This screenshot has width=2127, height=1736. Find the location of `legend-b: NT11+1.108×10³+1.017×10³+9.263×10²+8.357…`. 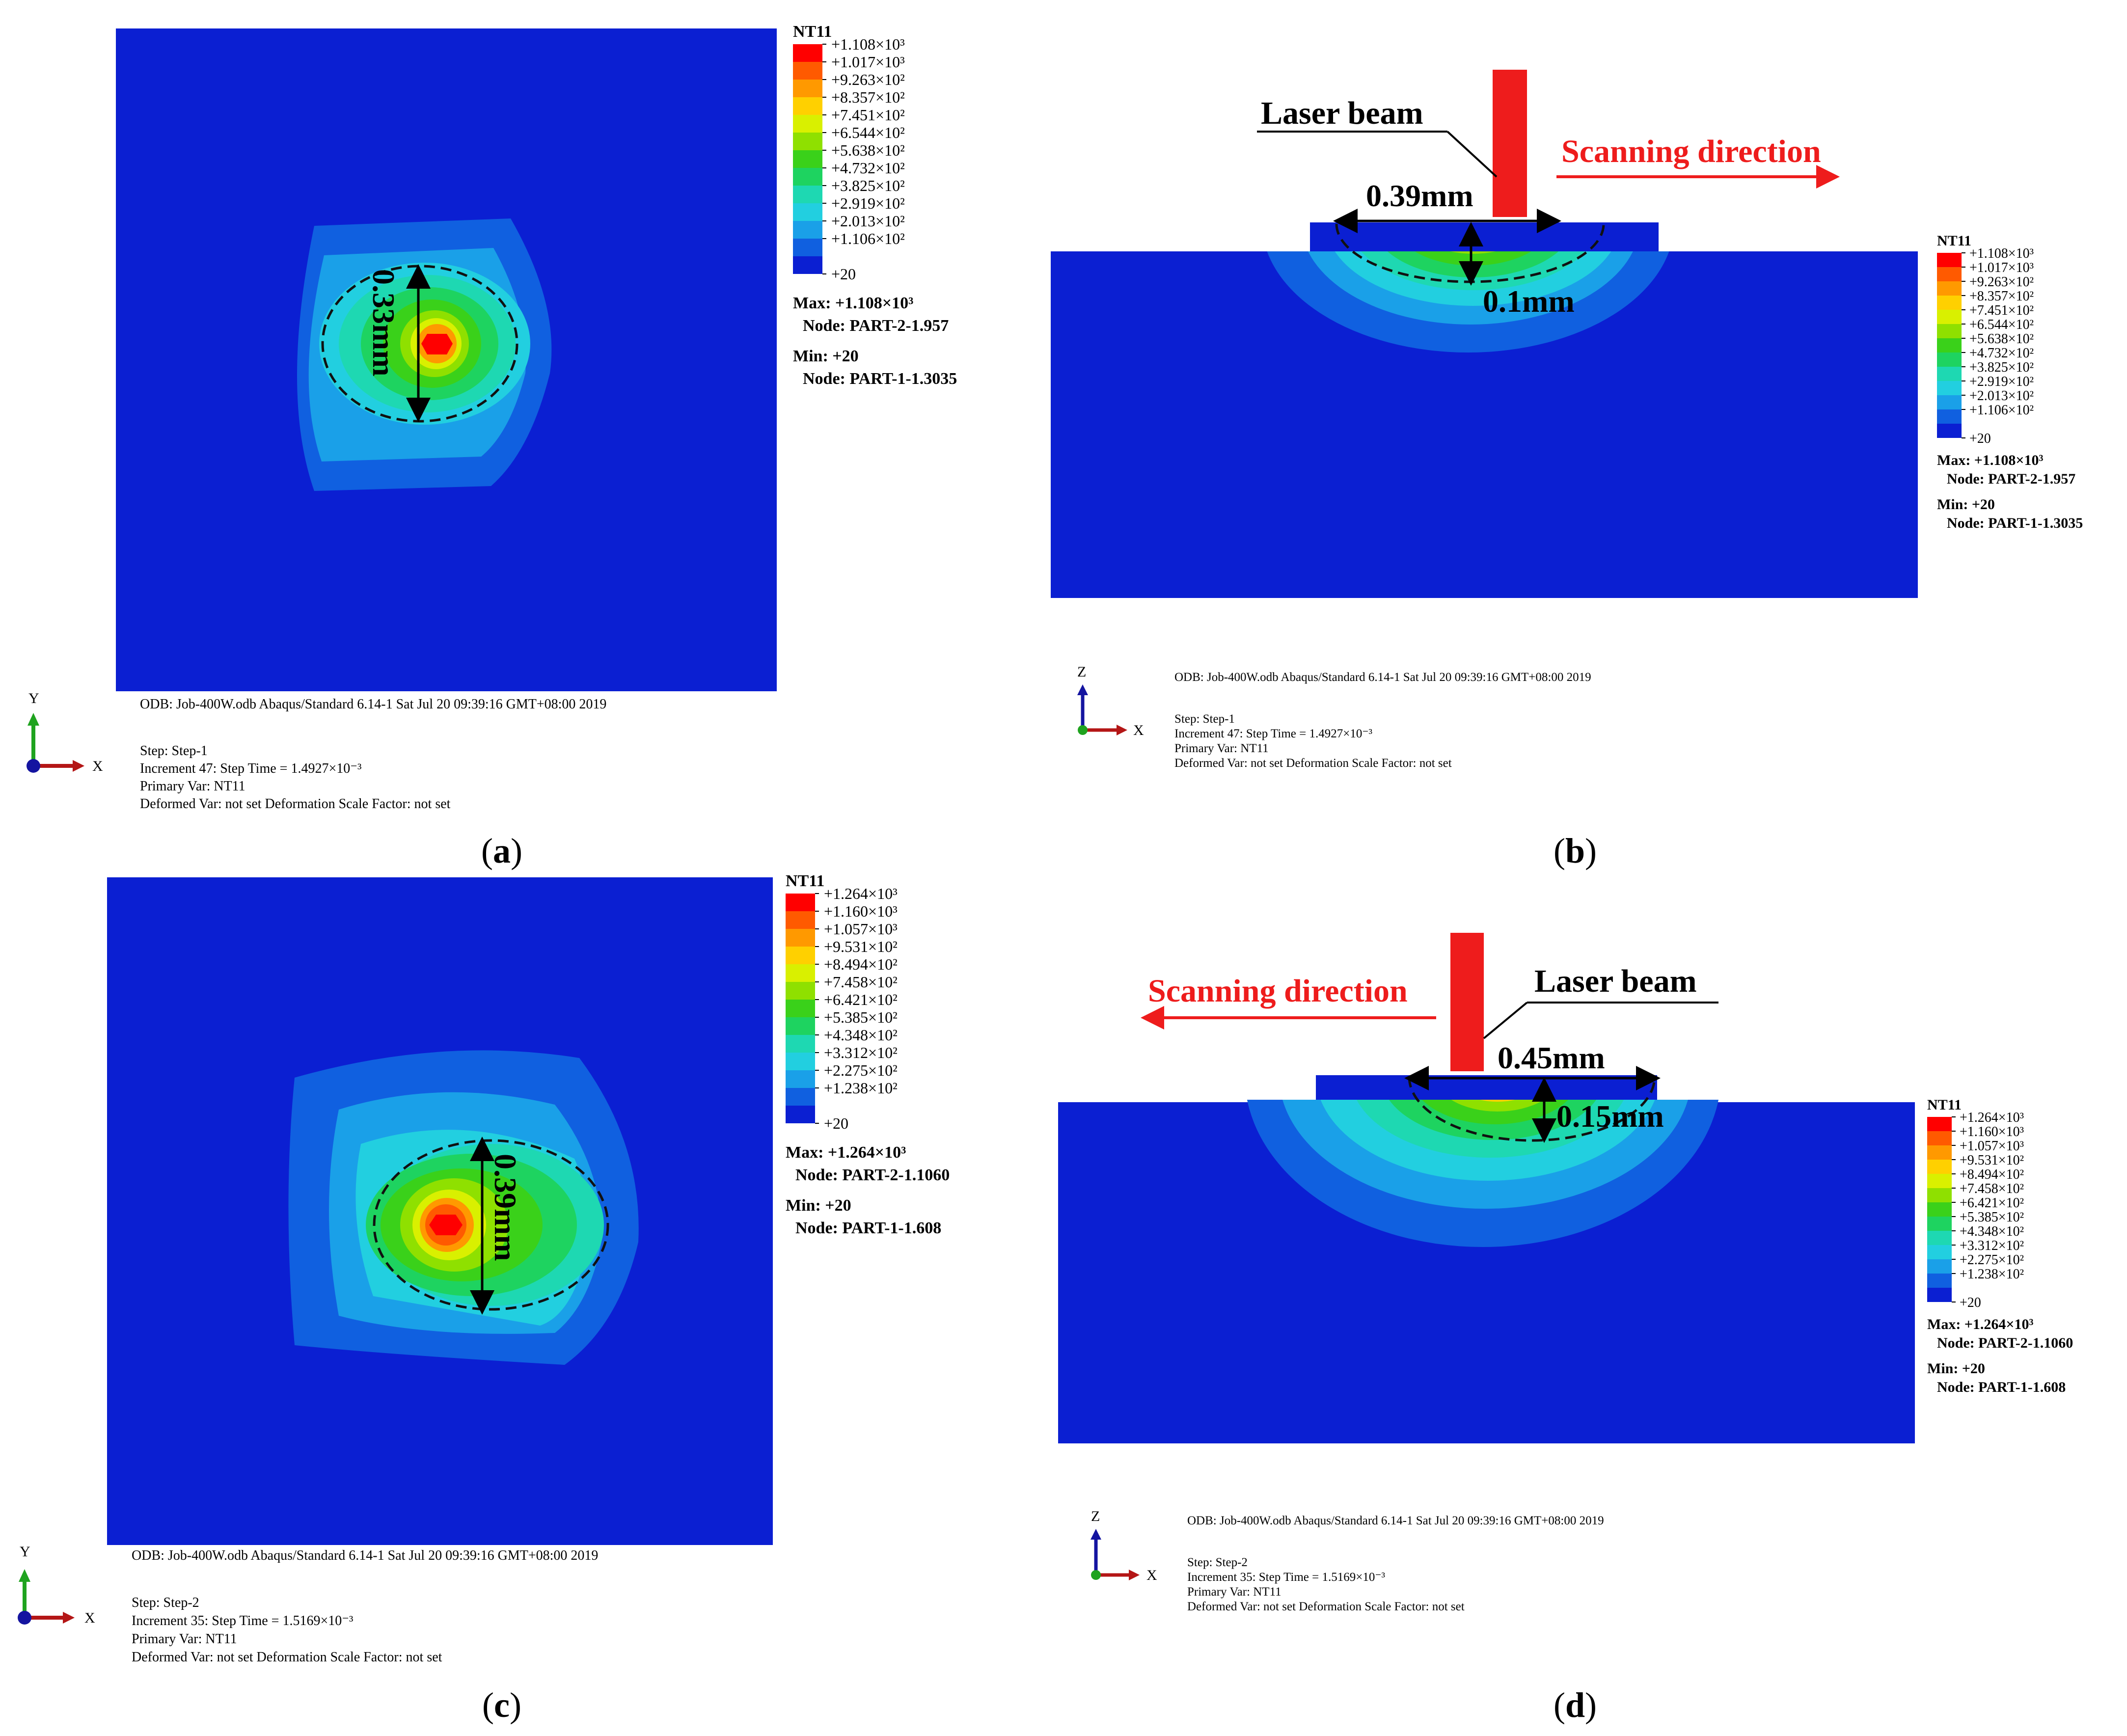

legend-b: NT11+1.108×10³+1.017×10³+9.263×10²+8.357… is located at coordinates (2010, 382).